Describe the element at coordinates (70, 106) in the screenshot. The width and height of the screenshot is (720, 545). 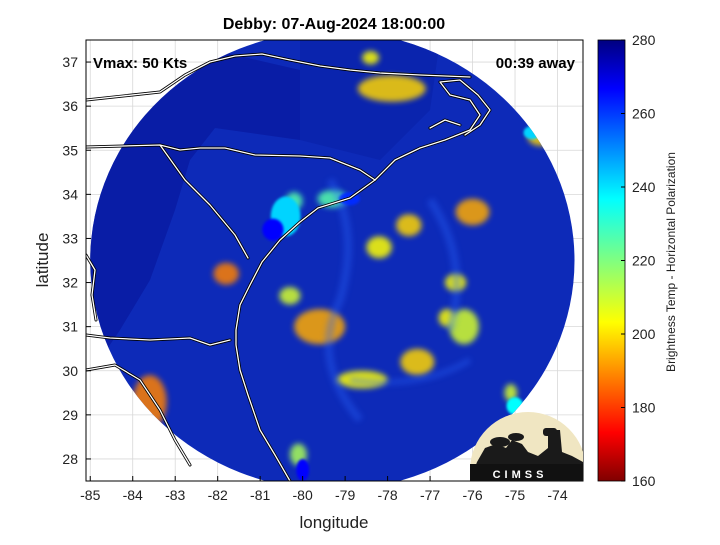
I see `y-tick-label: 36` at that location.